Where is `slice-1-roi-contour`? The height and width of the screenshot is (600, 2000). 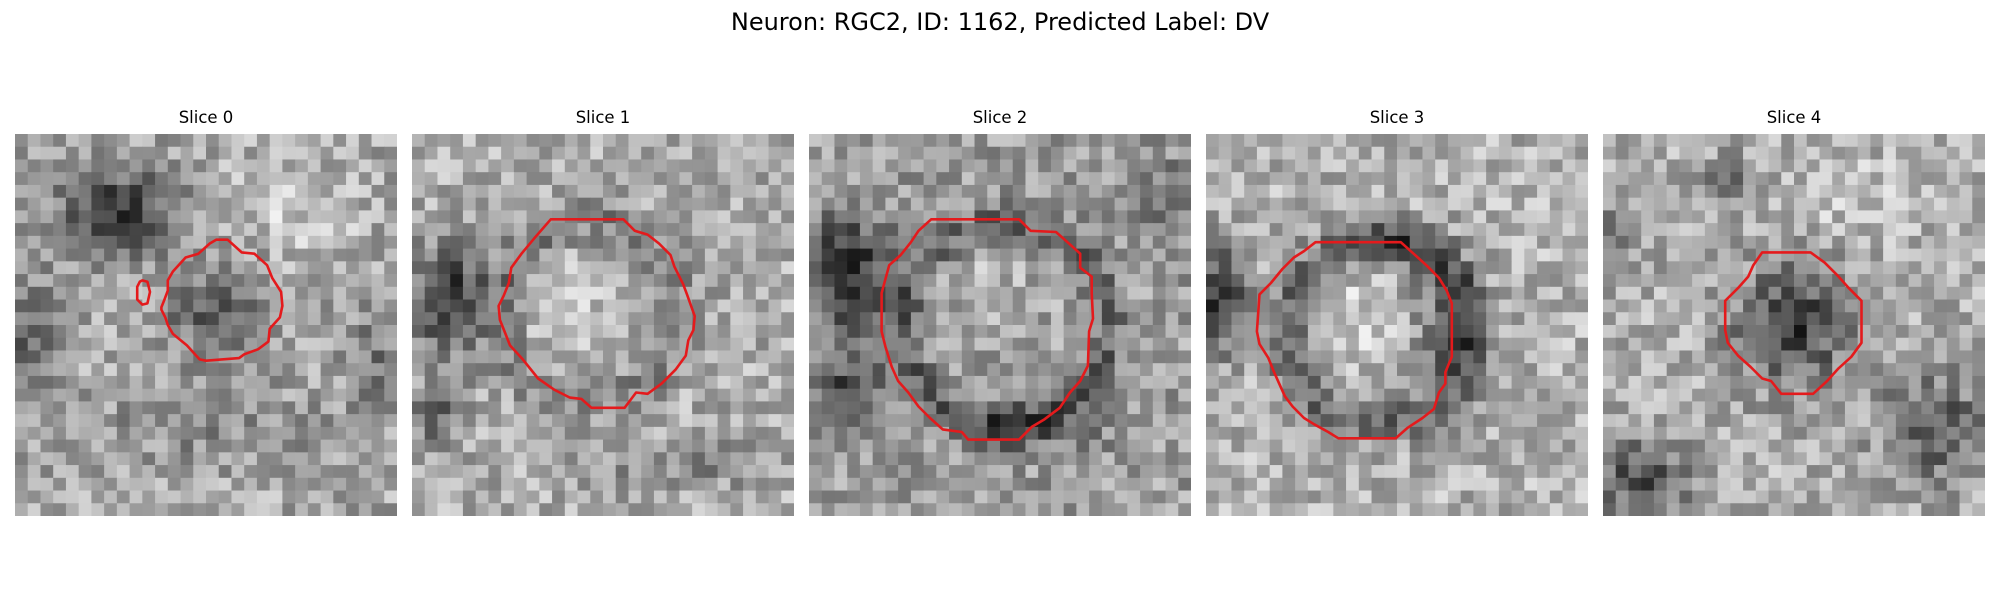 slice-1-roi-contour is located at coordinates (597, 314).